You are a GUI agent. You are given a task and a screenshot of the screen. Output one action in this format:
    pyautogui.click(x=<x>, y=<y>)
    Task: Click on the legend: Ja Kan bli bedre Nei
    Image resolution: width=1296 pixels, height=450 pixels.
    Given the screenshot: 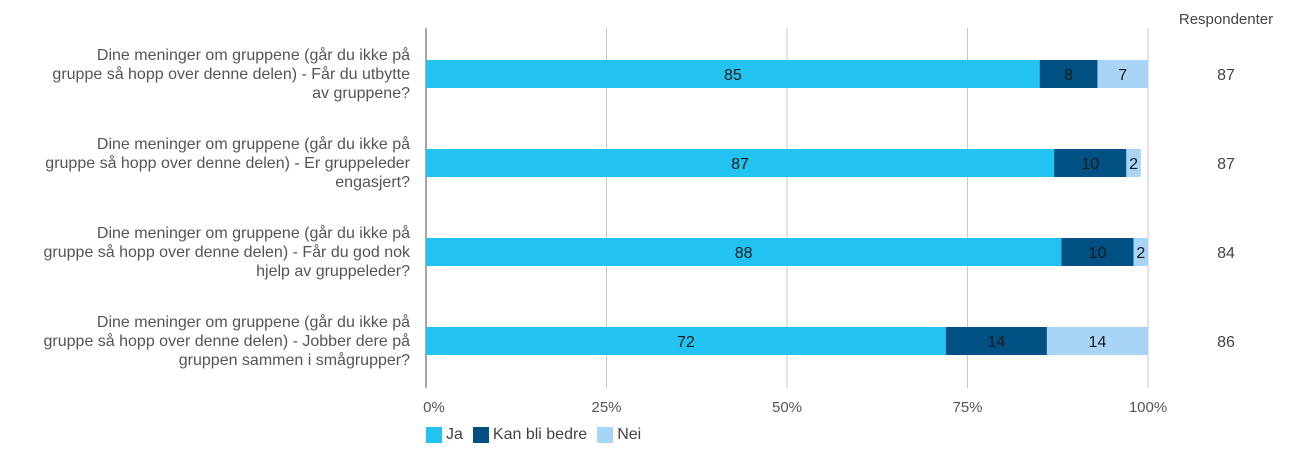 What is the action you would take?
    pyautogui.click(x=533, y=435)
    